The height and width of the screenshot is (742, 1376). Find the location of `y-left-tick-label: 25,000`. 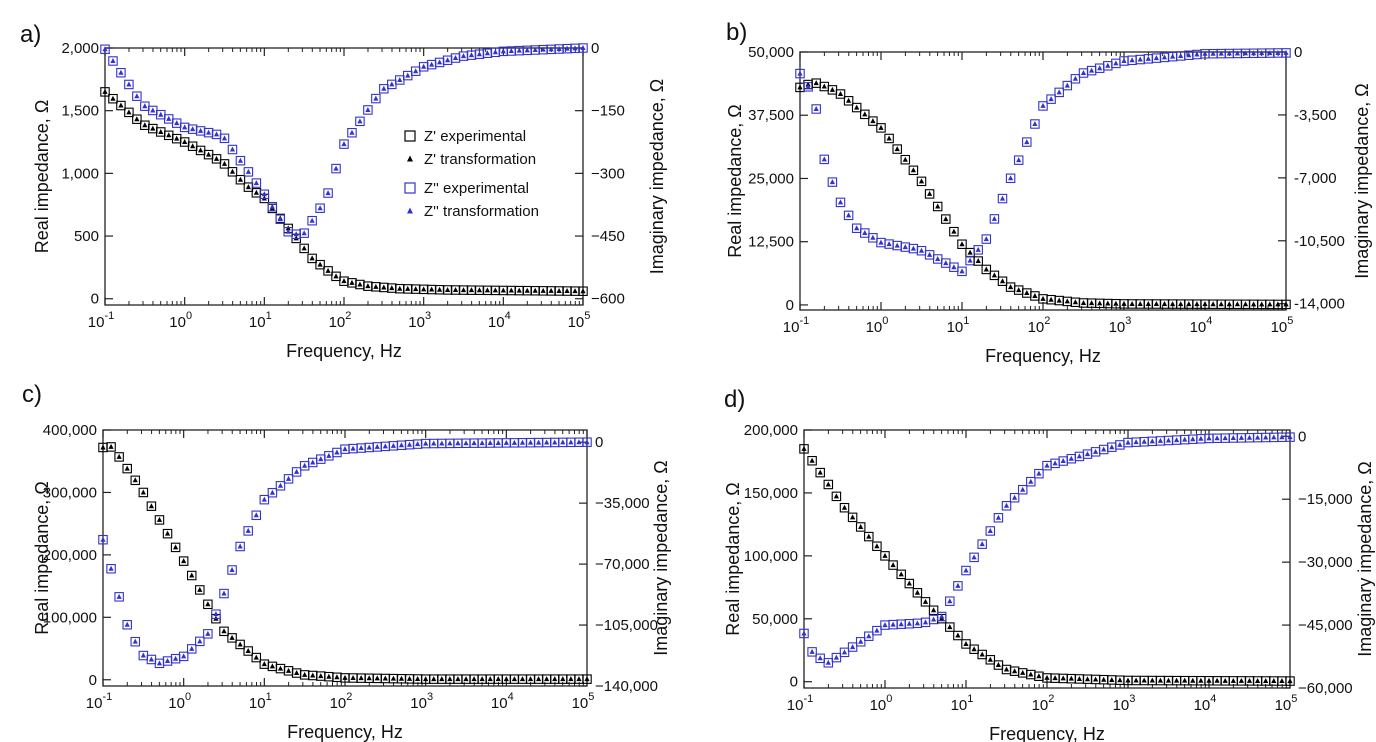

y-left-tick-label: 25,000 is located at coordinates (771, 178).